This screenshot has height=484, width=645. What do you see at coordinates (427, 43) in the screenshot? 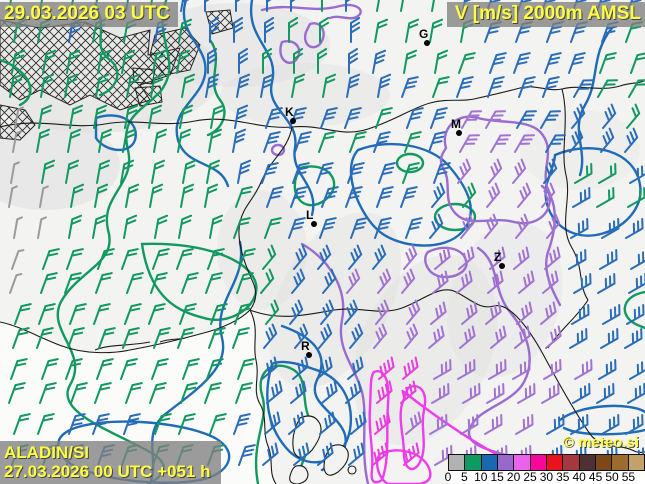
I see `city-dot` at bounding box center [427, 43].